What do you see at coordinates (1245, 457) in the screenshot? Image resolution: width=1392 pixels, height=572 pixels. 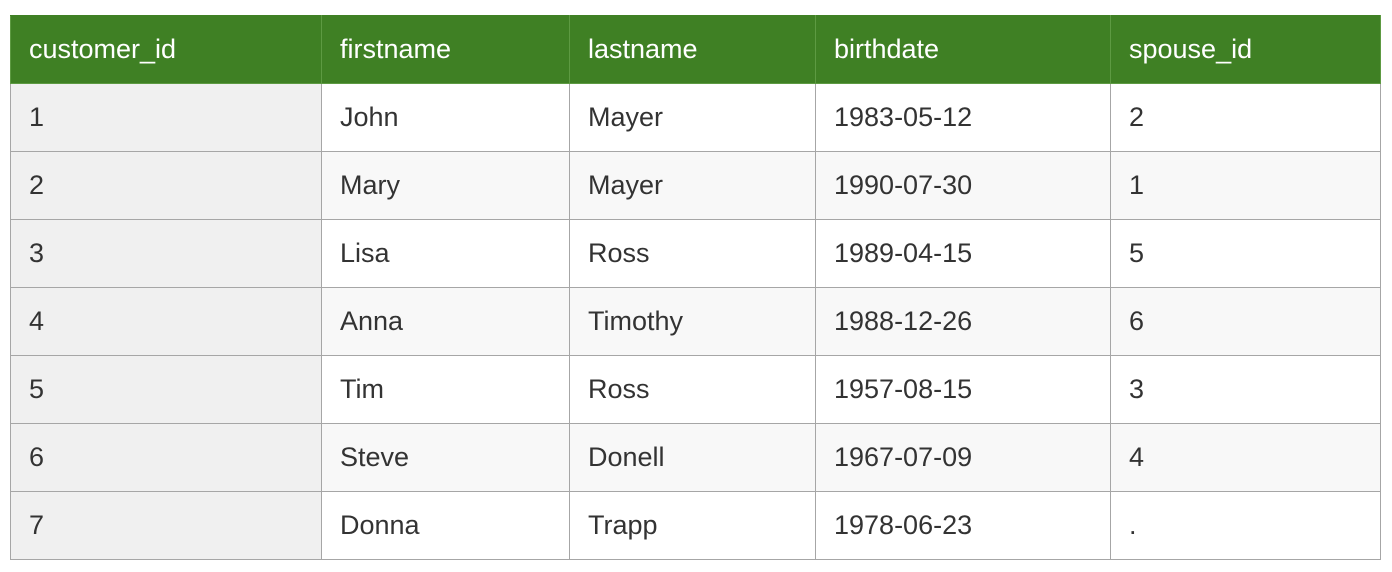 I see `cell-spouse-id: 4` at bounding box center [1245, 457].